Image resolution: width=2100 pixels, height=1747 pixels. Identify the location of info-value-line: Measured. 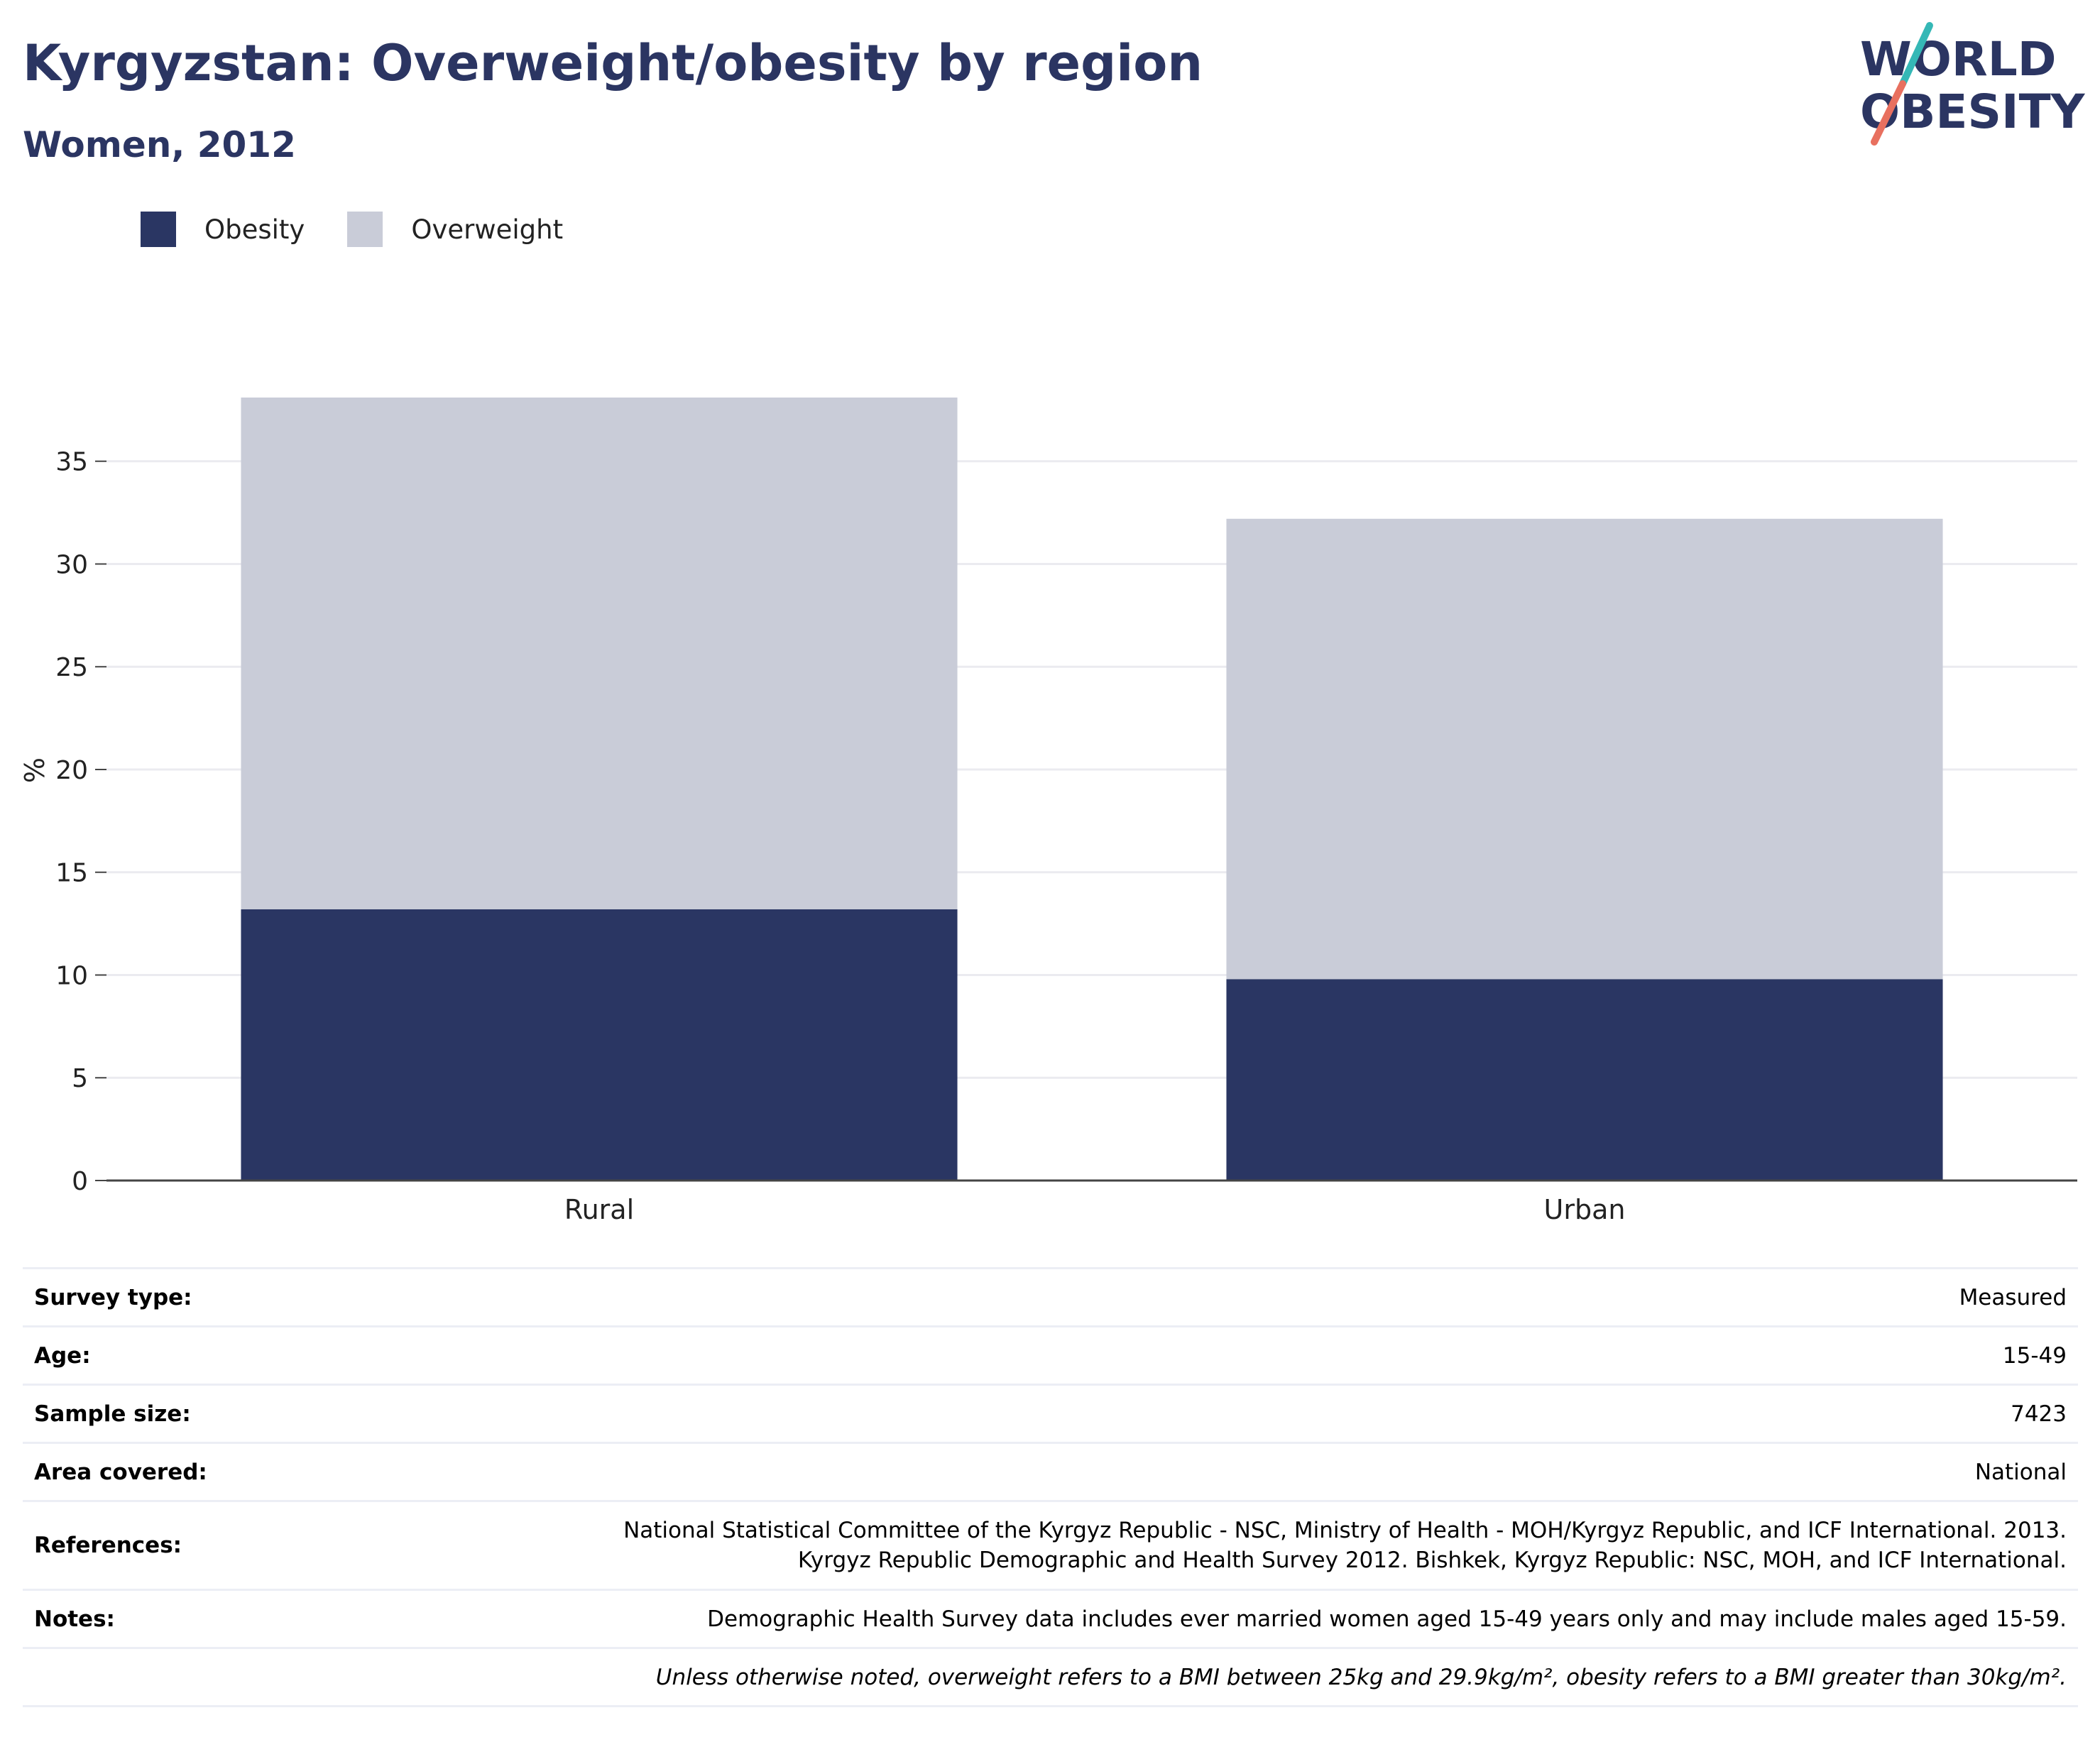
(2013, 1297).